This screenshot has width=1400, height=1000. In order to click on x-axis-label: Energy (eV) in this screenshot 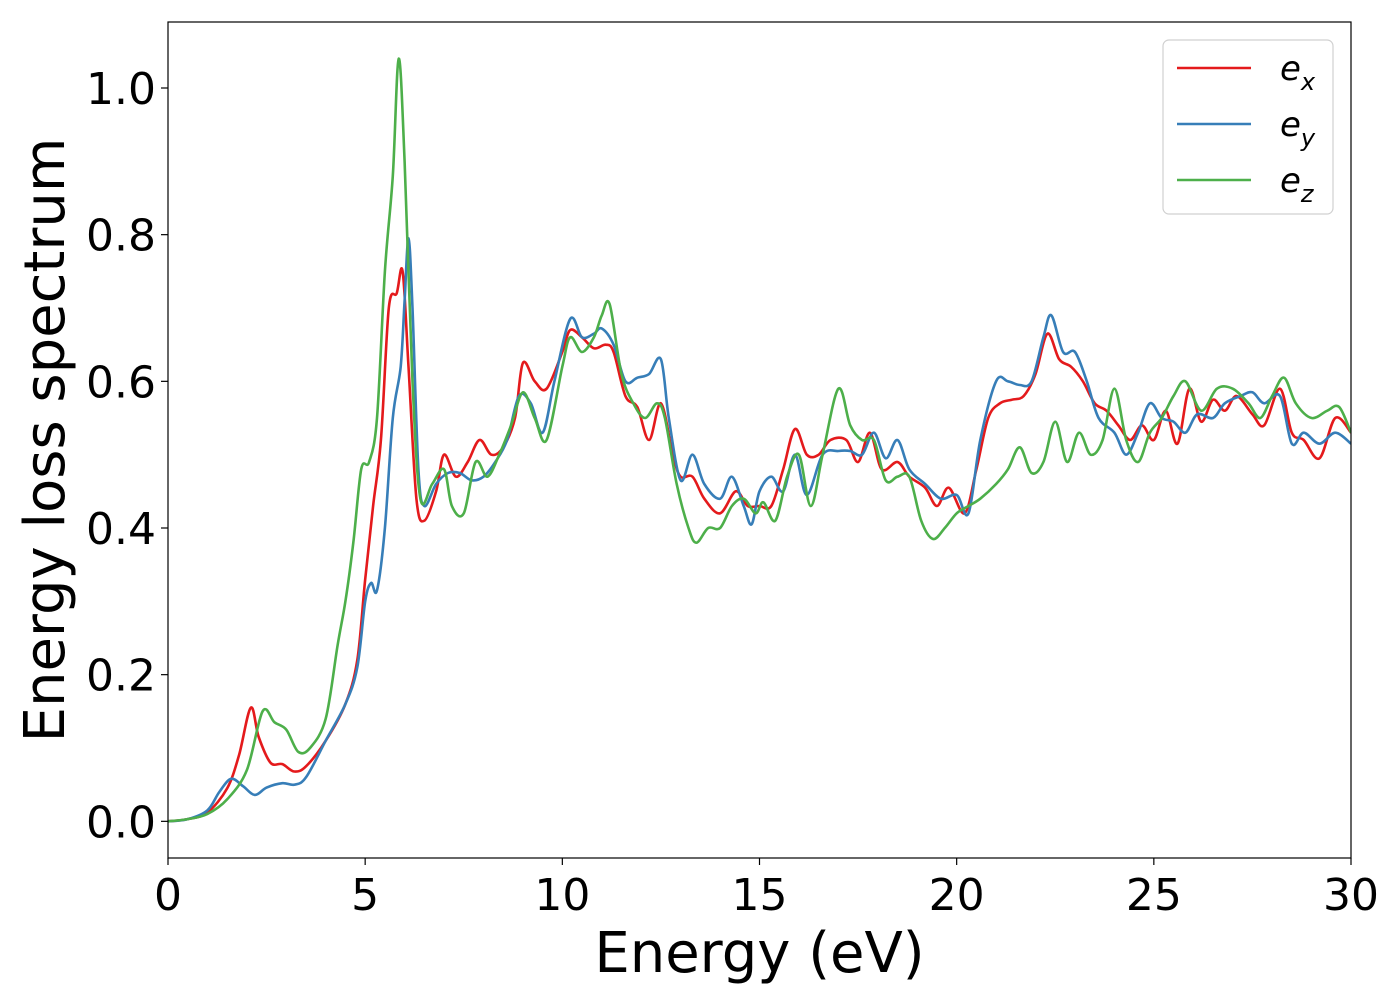, I will do `click(759, 953)`.